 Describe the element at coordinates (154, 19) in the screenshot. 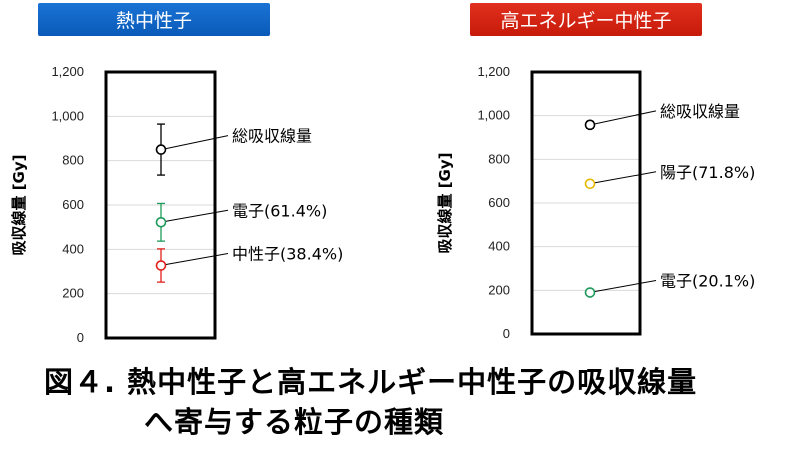

I see `left-chart-title: 熱中性子` at that location.